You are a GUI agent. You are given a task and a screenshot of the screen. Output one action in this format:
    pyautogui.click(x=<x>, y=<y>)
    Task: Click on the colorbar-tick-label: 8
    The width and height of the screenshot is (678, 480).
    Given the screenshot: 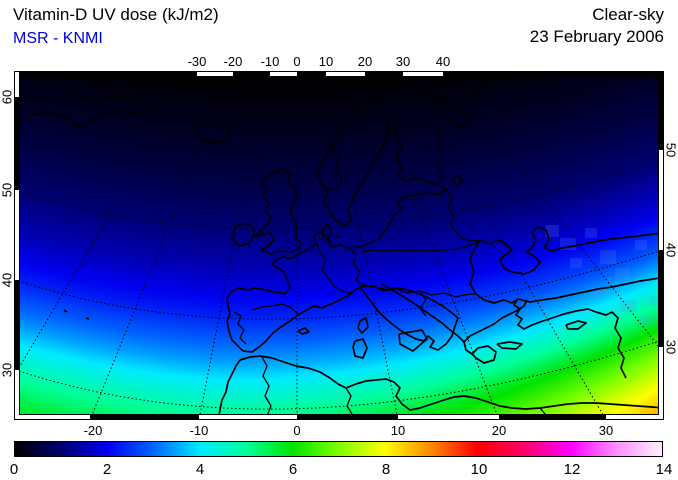 What is the action you would take?
    pyautogui.click(x=386, y=469)
    